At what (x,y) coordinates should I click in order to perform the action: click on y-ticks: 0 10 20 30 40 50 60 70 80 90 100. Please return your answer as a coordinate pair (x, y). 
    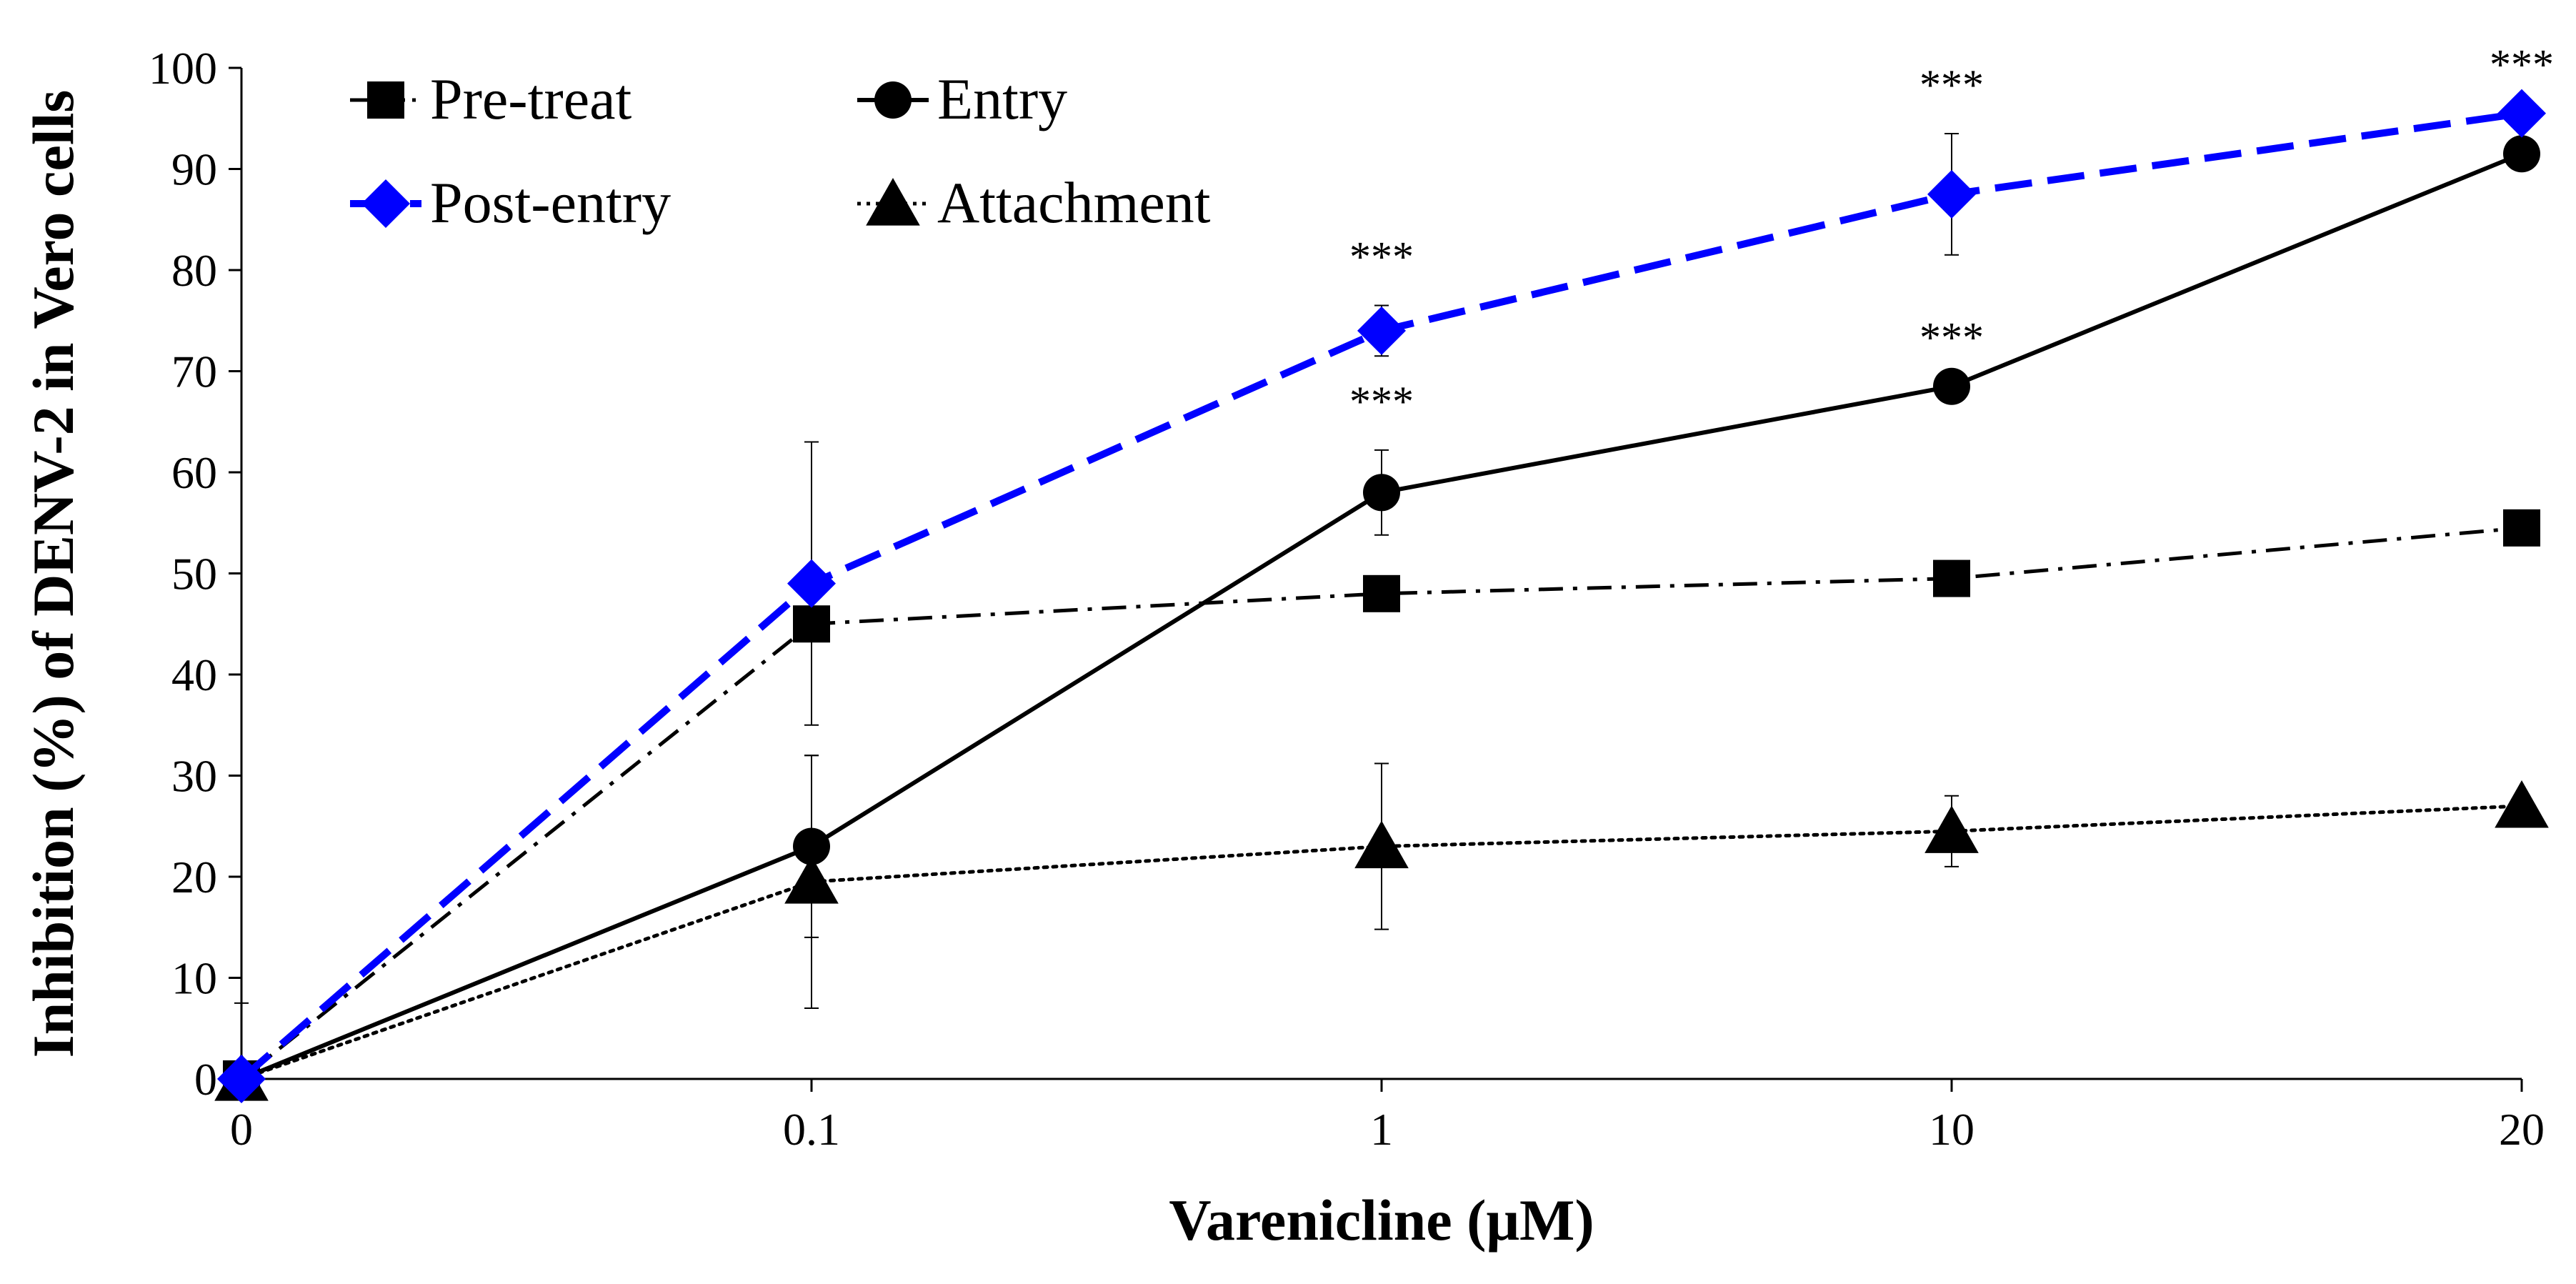
    Looking at the image, I should click on (195, 574).